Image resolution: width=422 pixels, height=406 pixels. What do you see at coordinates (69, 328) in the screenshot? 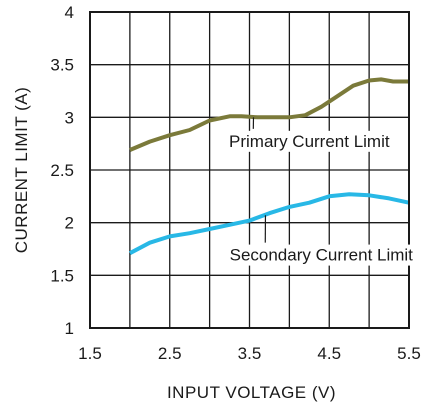
I see `y-tick-label: 1` at bounding box center [69, 328].